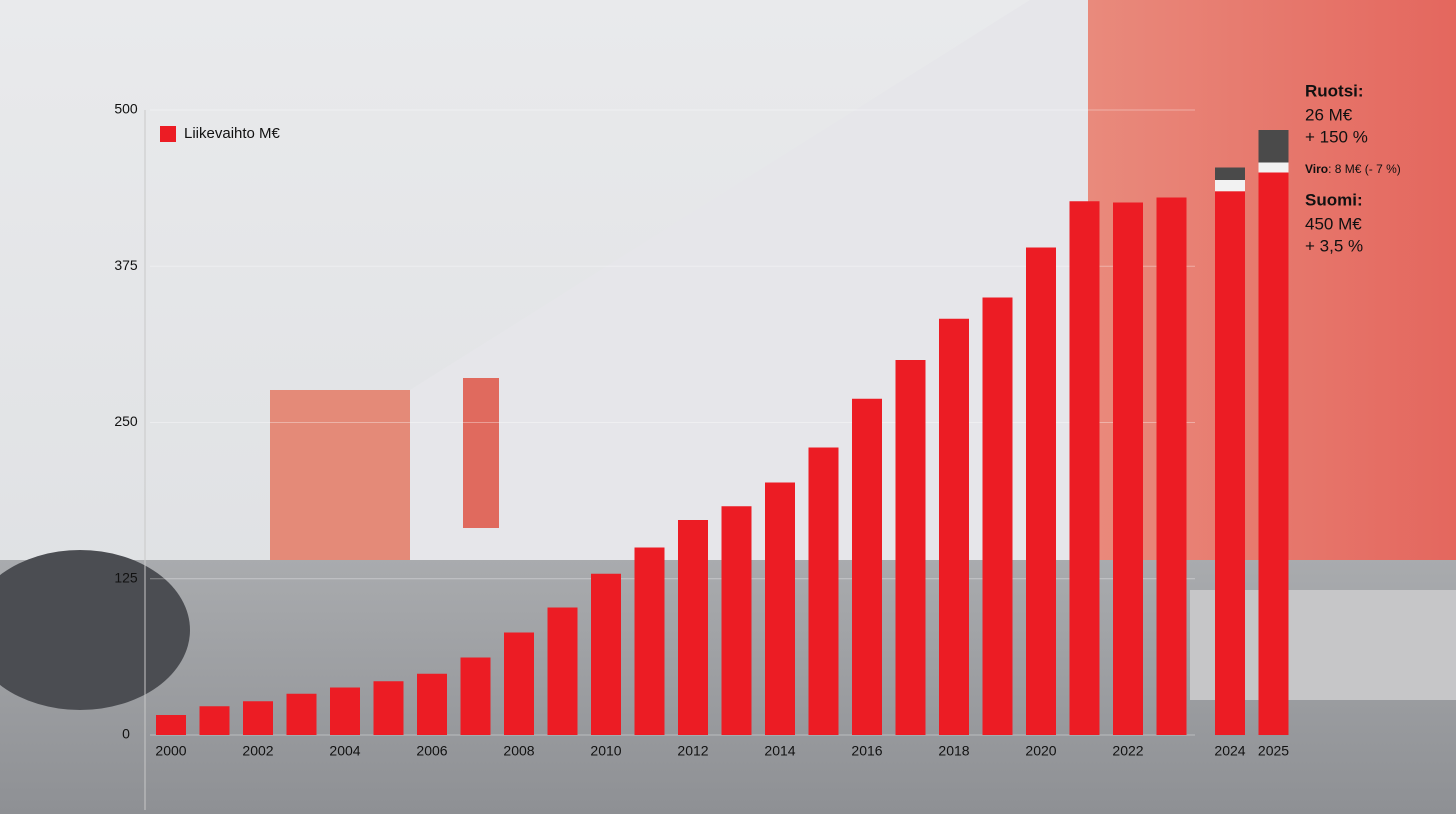 This screenshot has width=1456, height=819. What do you see at coordinates (1333, 223) in the screenshot?
I see `annotation-value: 450 M€` at bounding box center [1333, 223].